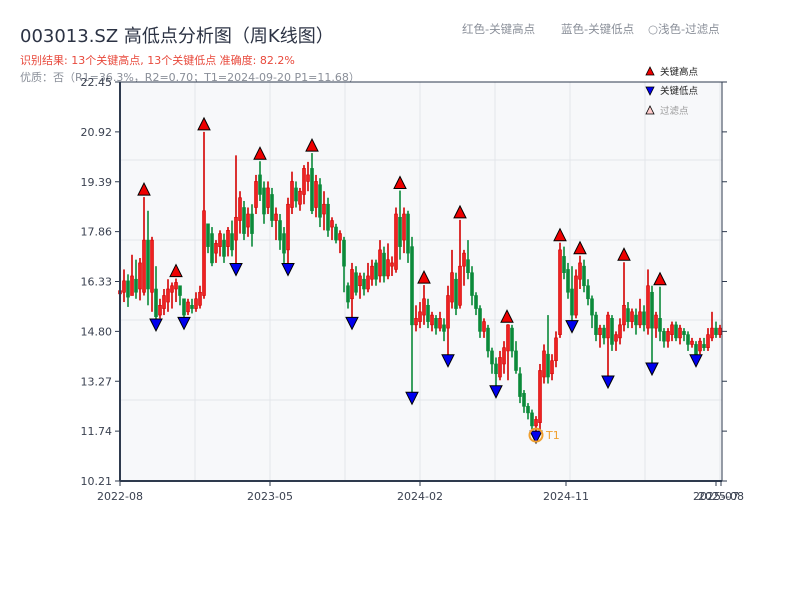 The width and height of the screenshot is (800, 600). I want to click on y-tick-label: 17.86, so click(97, 232).